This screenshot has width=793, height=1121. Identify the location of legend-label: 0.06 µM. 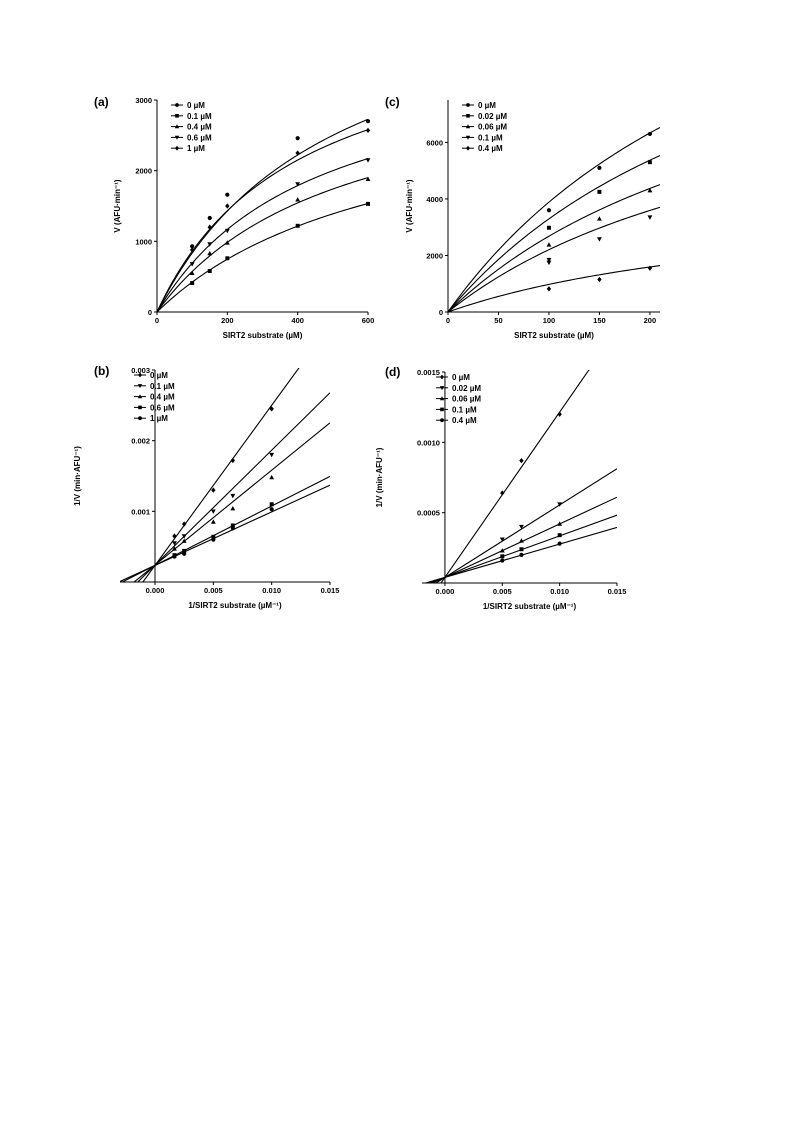
(492, 127).